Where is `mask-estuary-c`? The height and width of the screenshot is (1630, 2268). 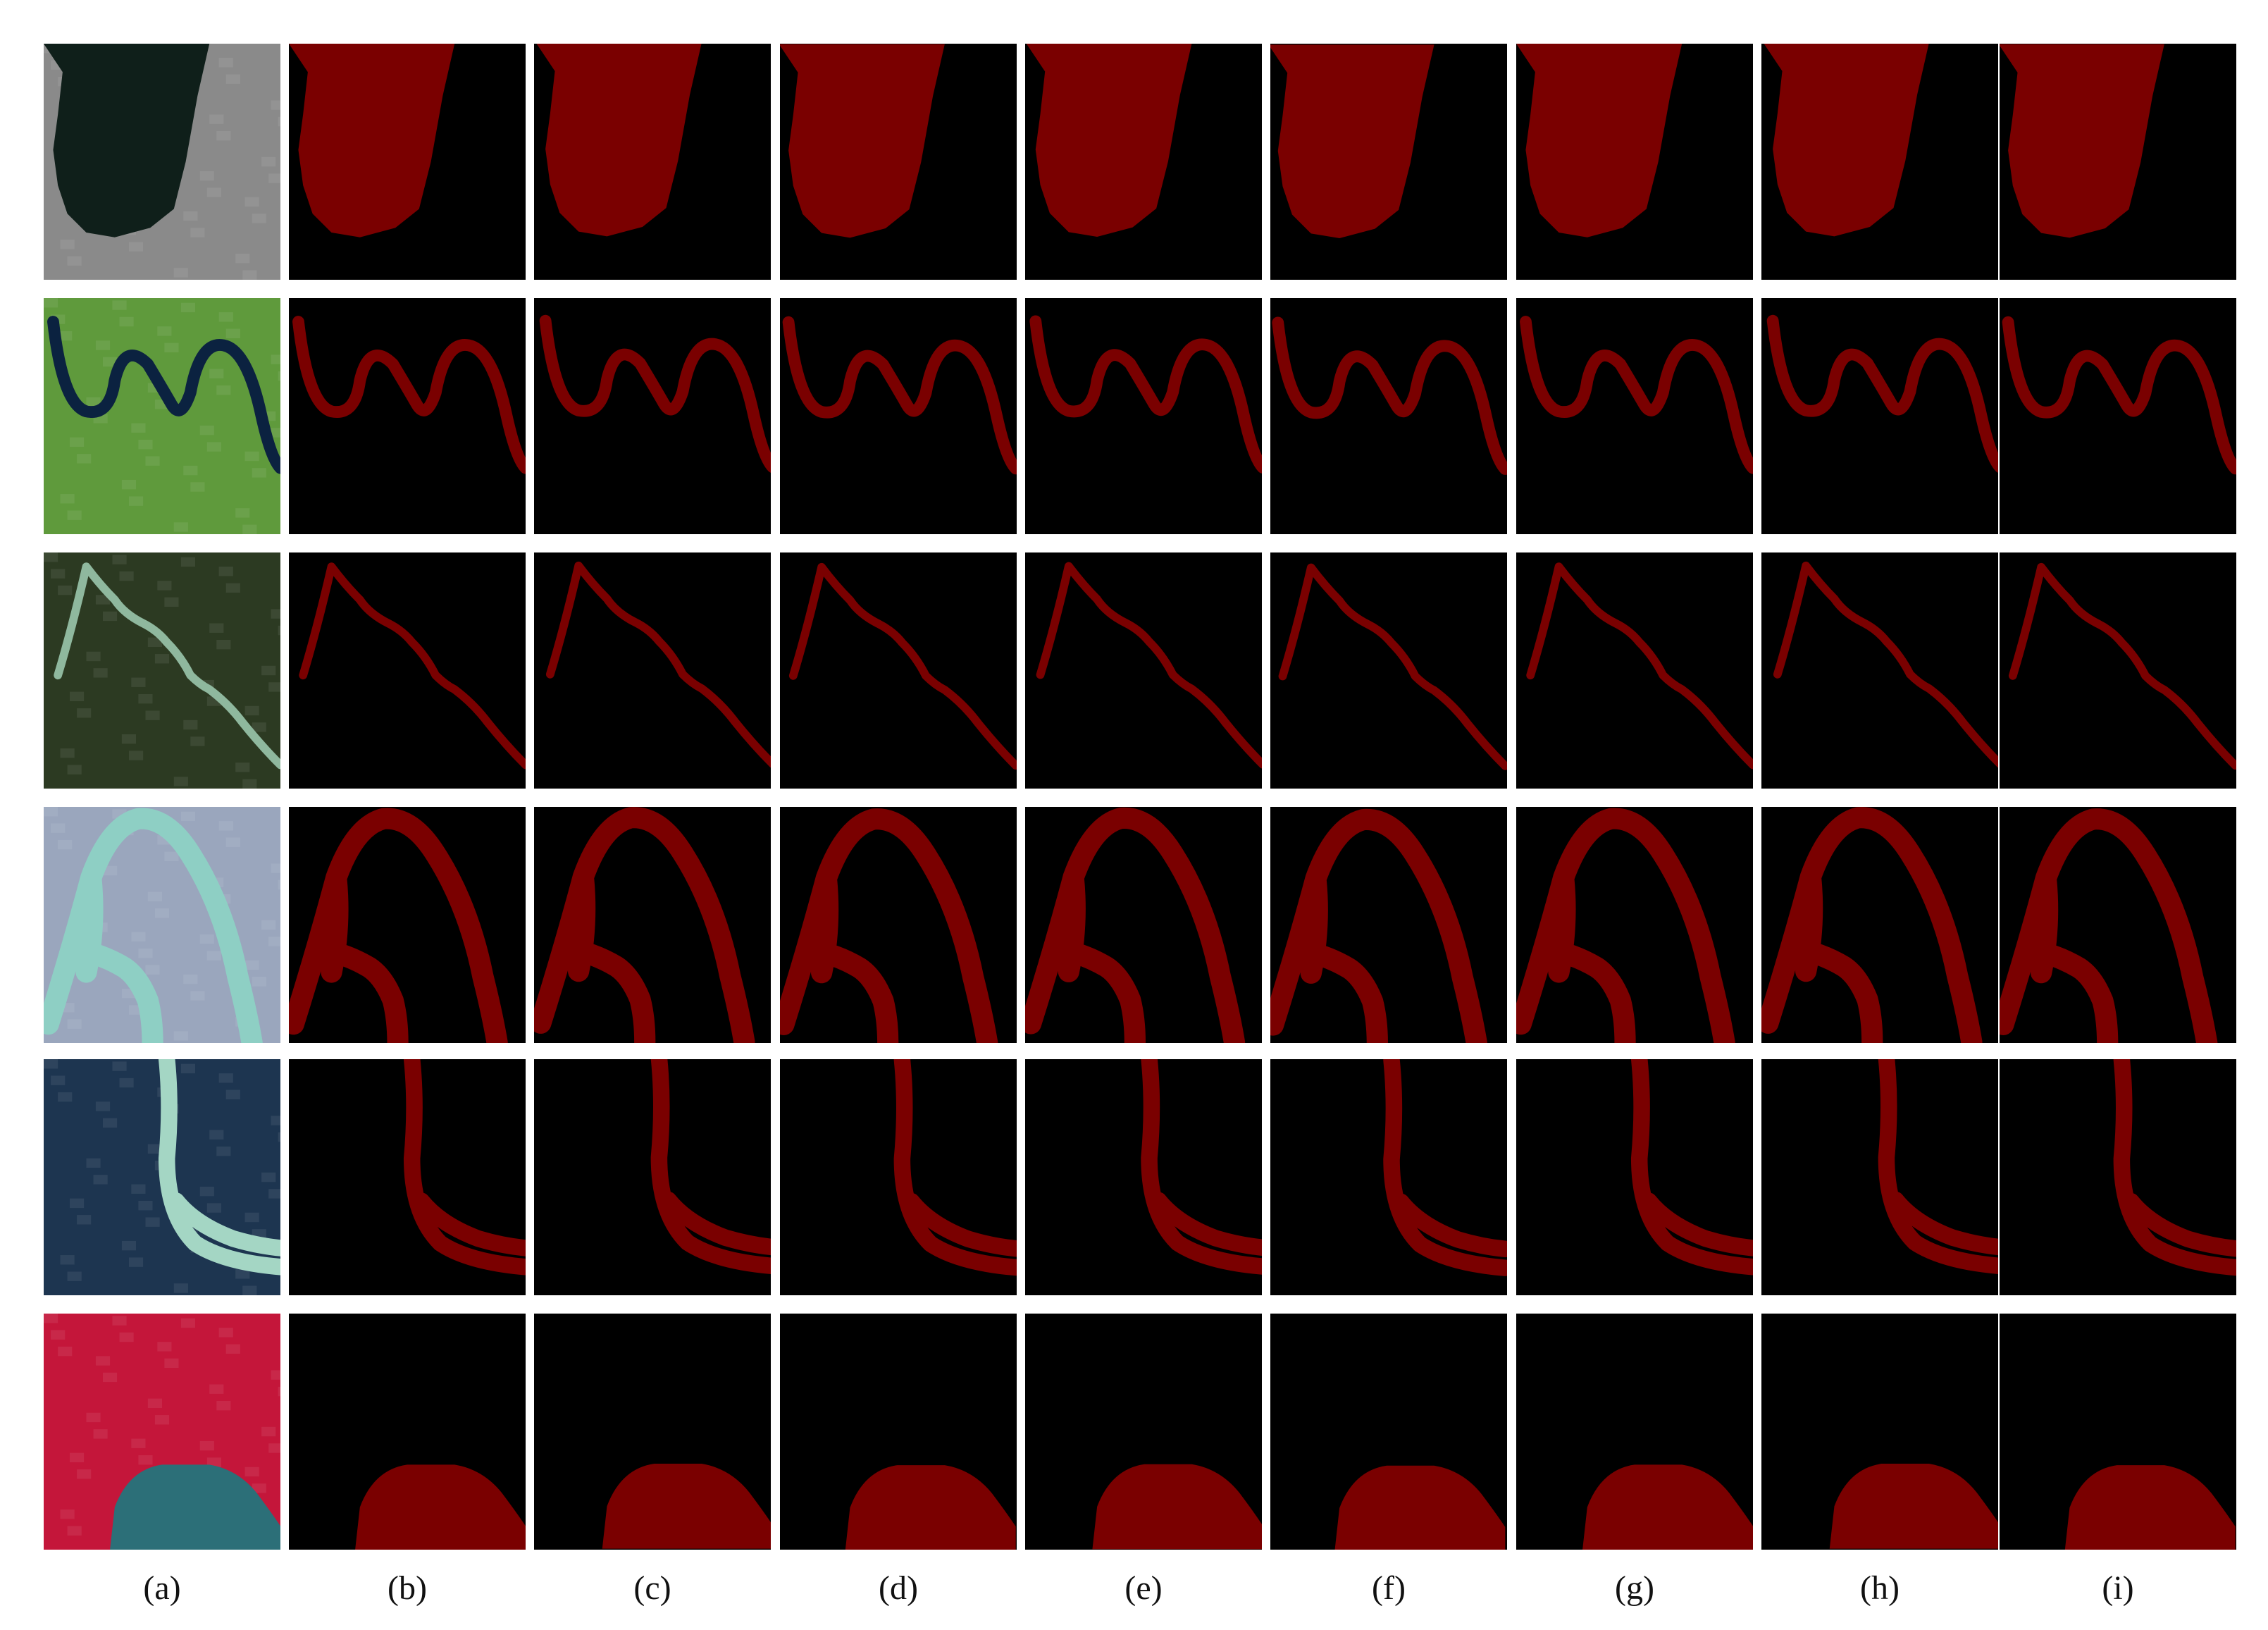 mask-estuary-c is located at coordinates (652, 1177).